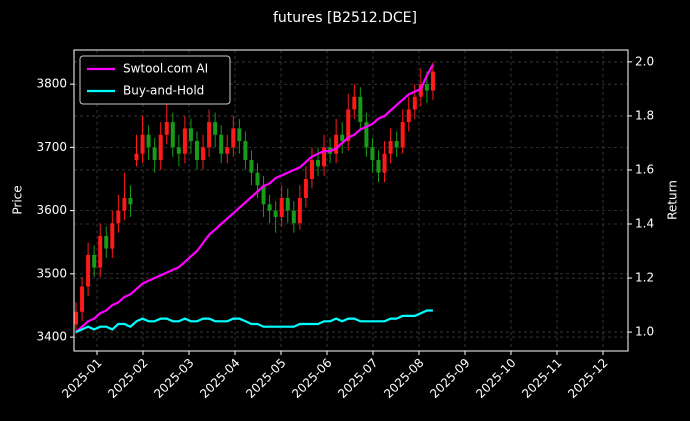  Describe the element at coordinates (449, 378) in the screenshot. I see `x-tick-label: 2025-09` at that location.